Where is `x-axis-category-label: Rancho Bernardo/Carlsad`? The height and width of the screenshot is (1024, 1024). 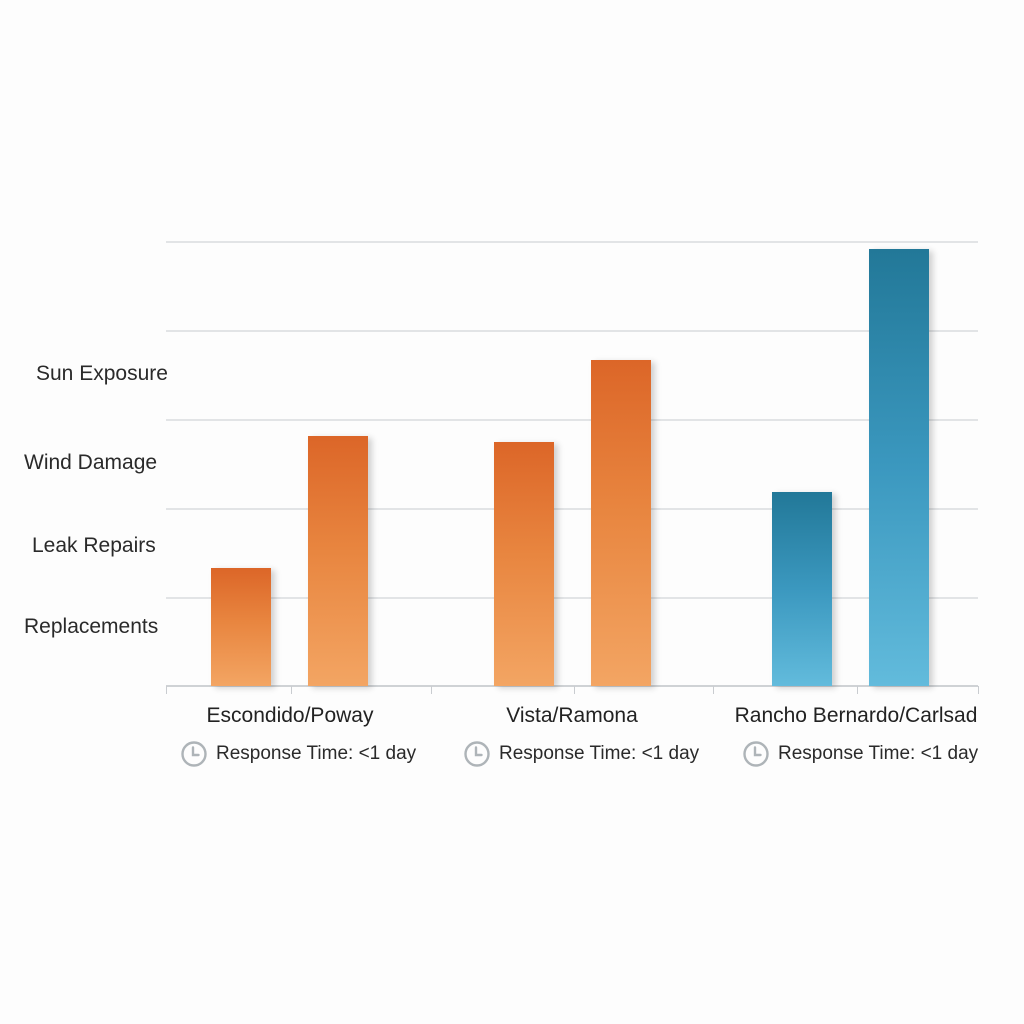
x-axis-category-label: Rancho Bernardo/Carlsad is located at coordinates (856, 715).